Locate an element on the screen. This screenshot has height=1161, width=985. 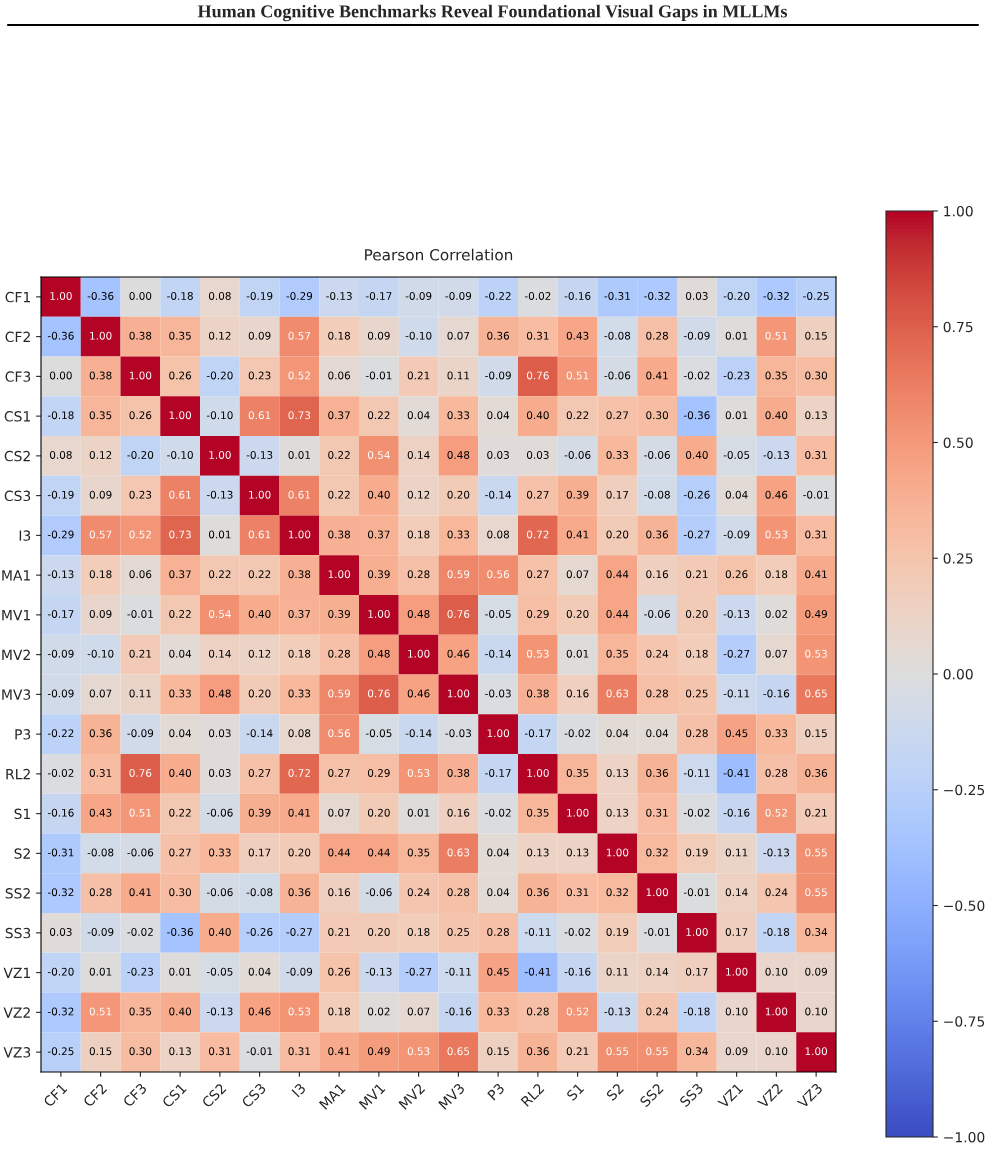
x-tick-label: CS2 is located at coordinates (214, 1095).